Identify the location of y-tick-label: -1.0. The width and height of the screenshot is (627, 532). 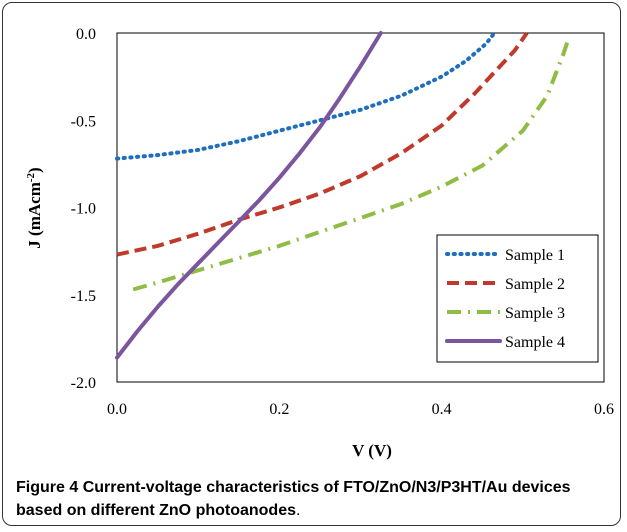
(83, 209).